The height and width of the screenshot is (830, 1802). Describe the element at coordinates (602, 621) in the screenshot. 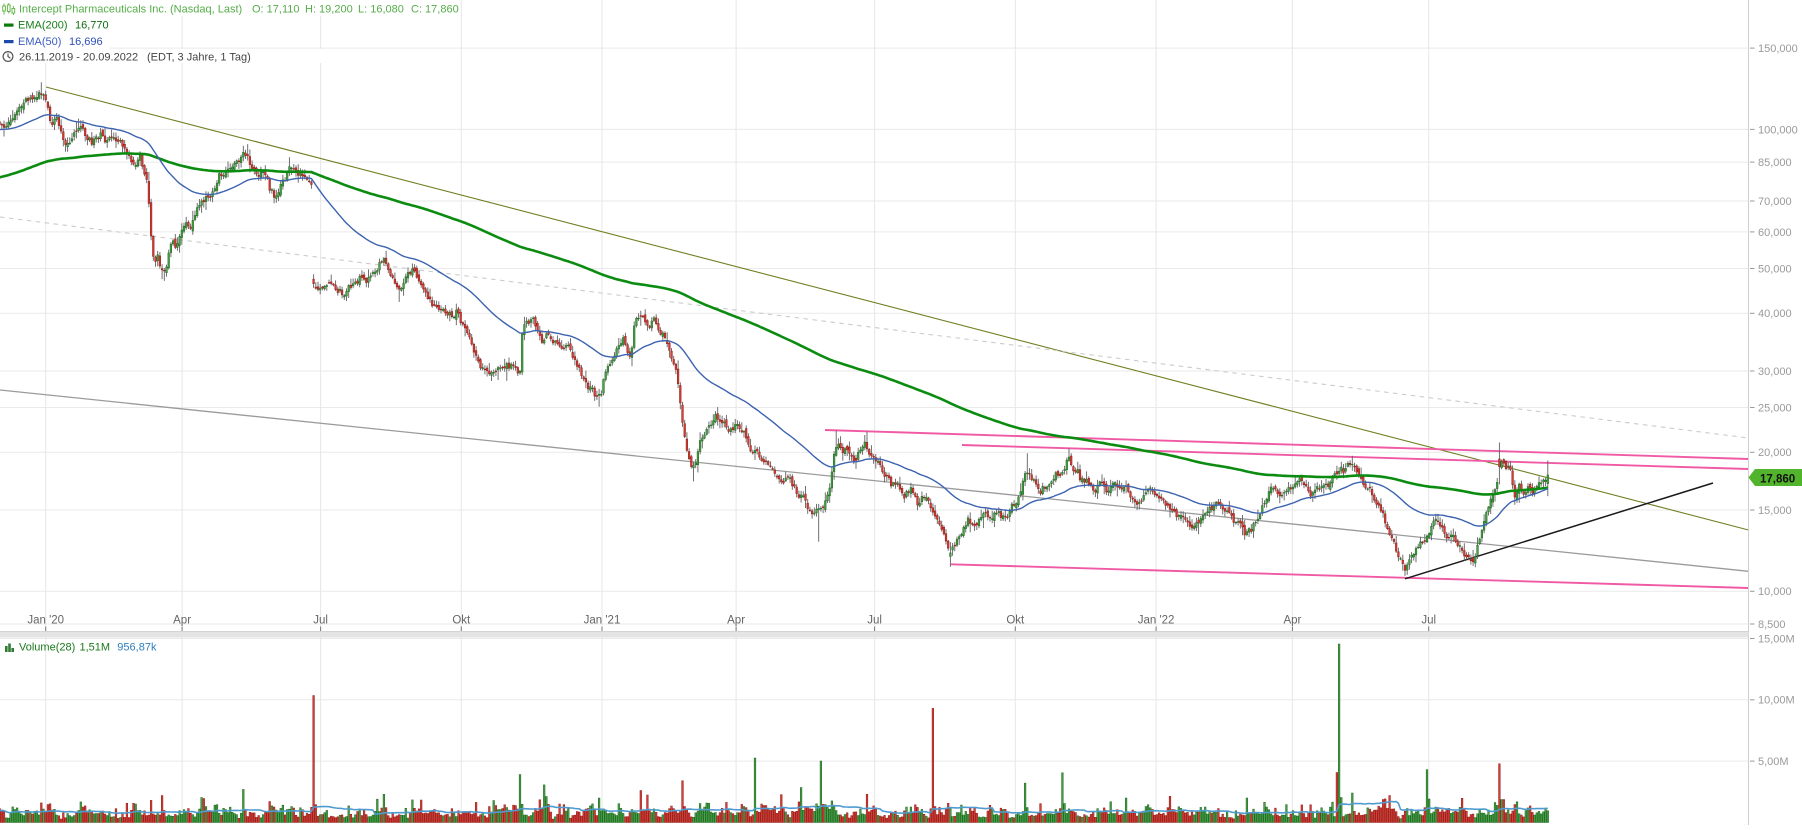

I see `svg-text: Jan '21` at that location.